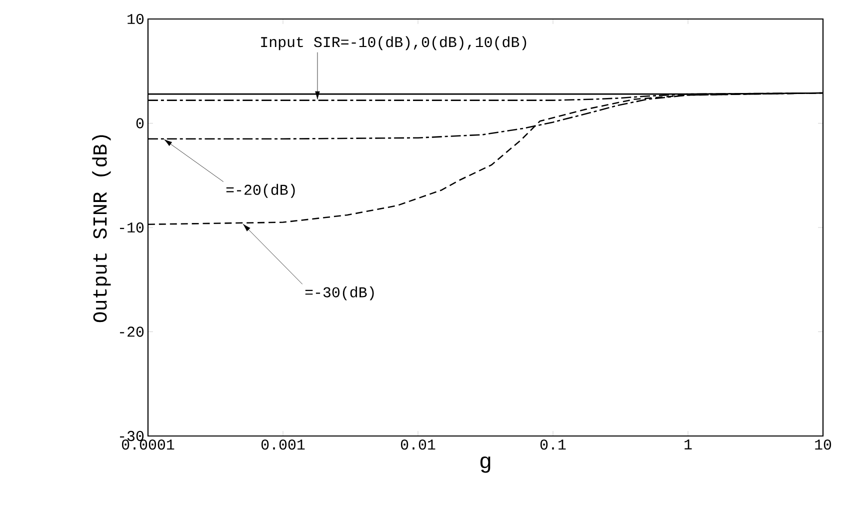 Image resolution: width=845 pixels, height=529 pixels. I want to click on x-tick-label: 10, so click(823, 445).